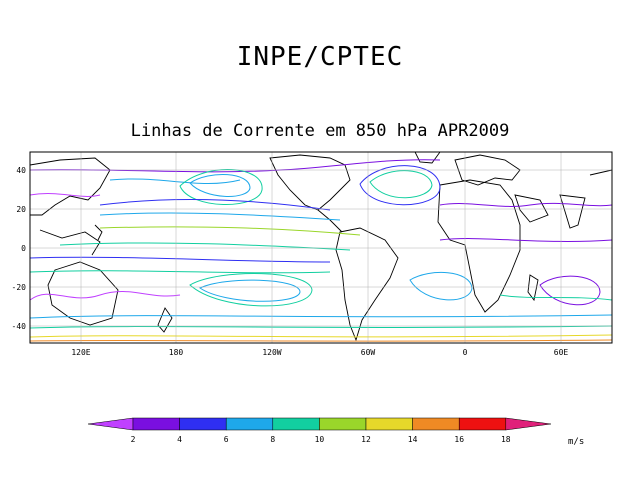 The height and width of the screenshot is (494, 640). I want to click on coast-asia, so click(70, 186).